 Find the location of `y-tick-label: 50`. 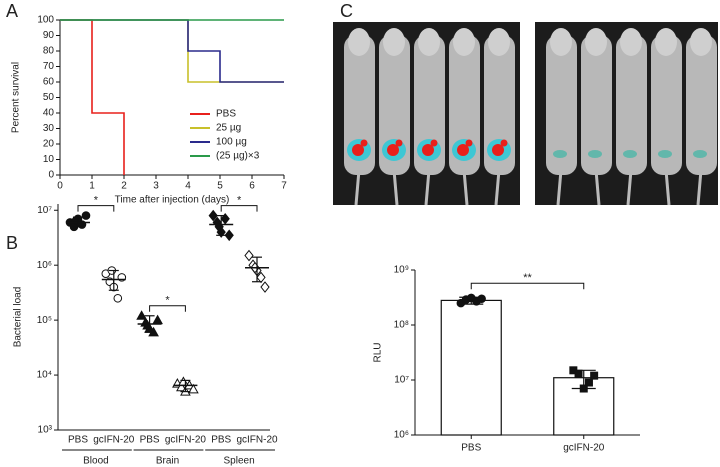

y-tick-label: 50 is located at coordinates (49, 97).